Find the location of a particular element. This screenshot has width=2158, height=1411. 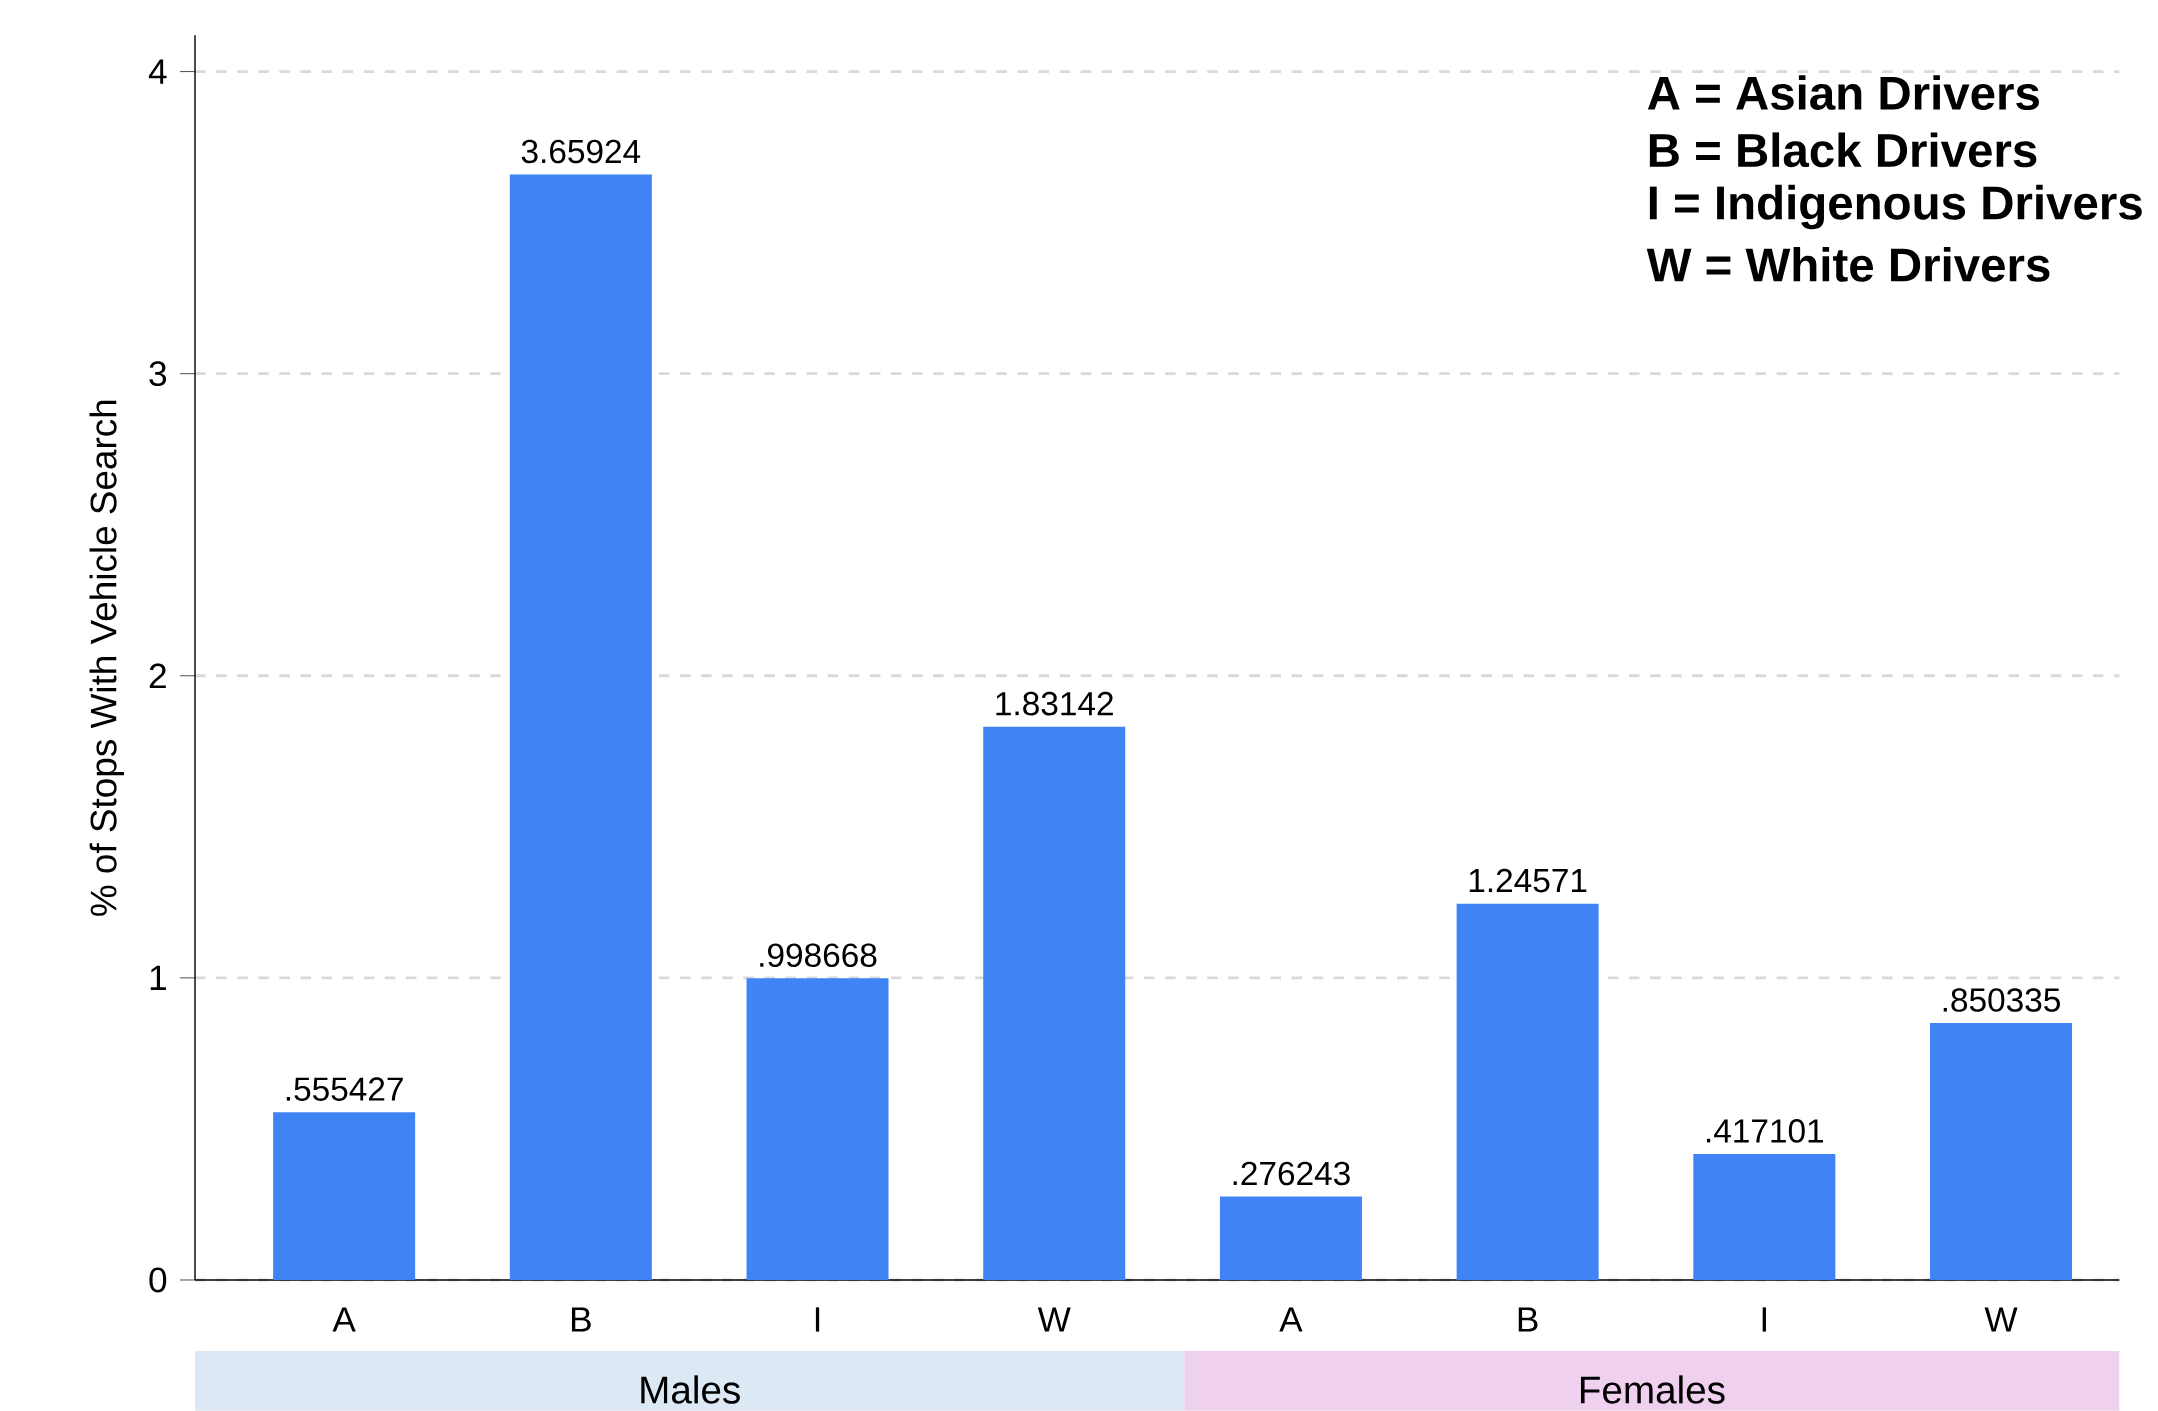

y-tick-label: 3 is located at coordinates (158, 374).